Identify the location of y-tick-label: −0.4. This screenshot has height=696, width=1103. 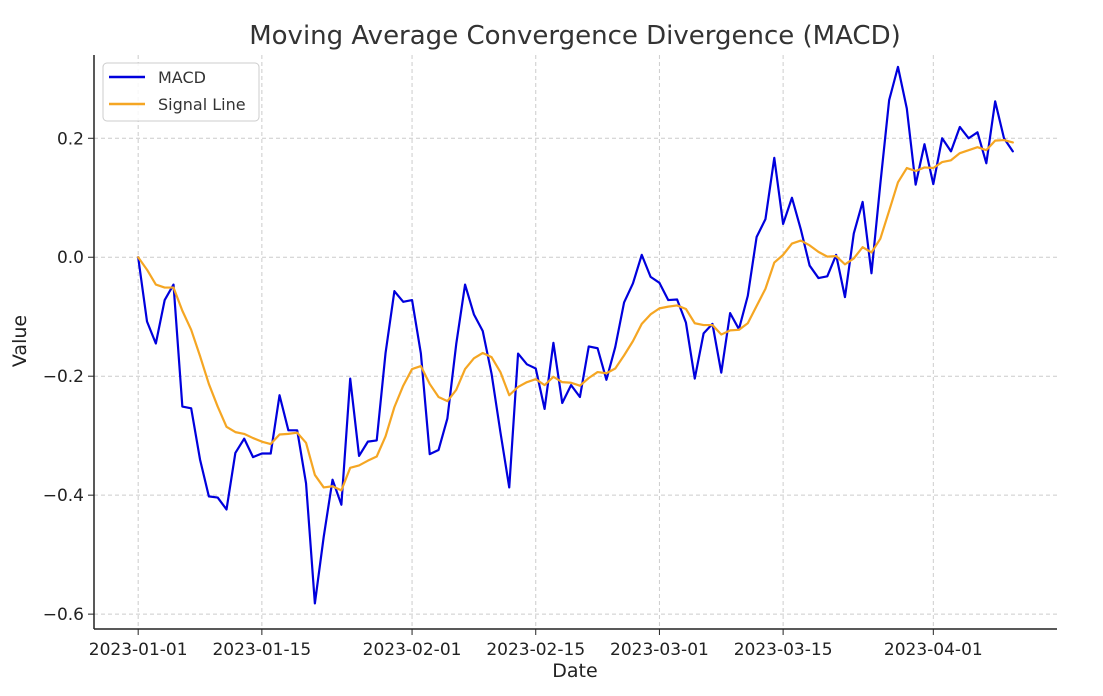
(63, 496).